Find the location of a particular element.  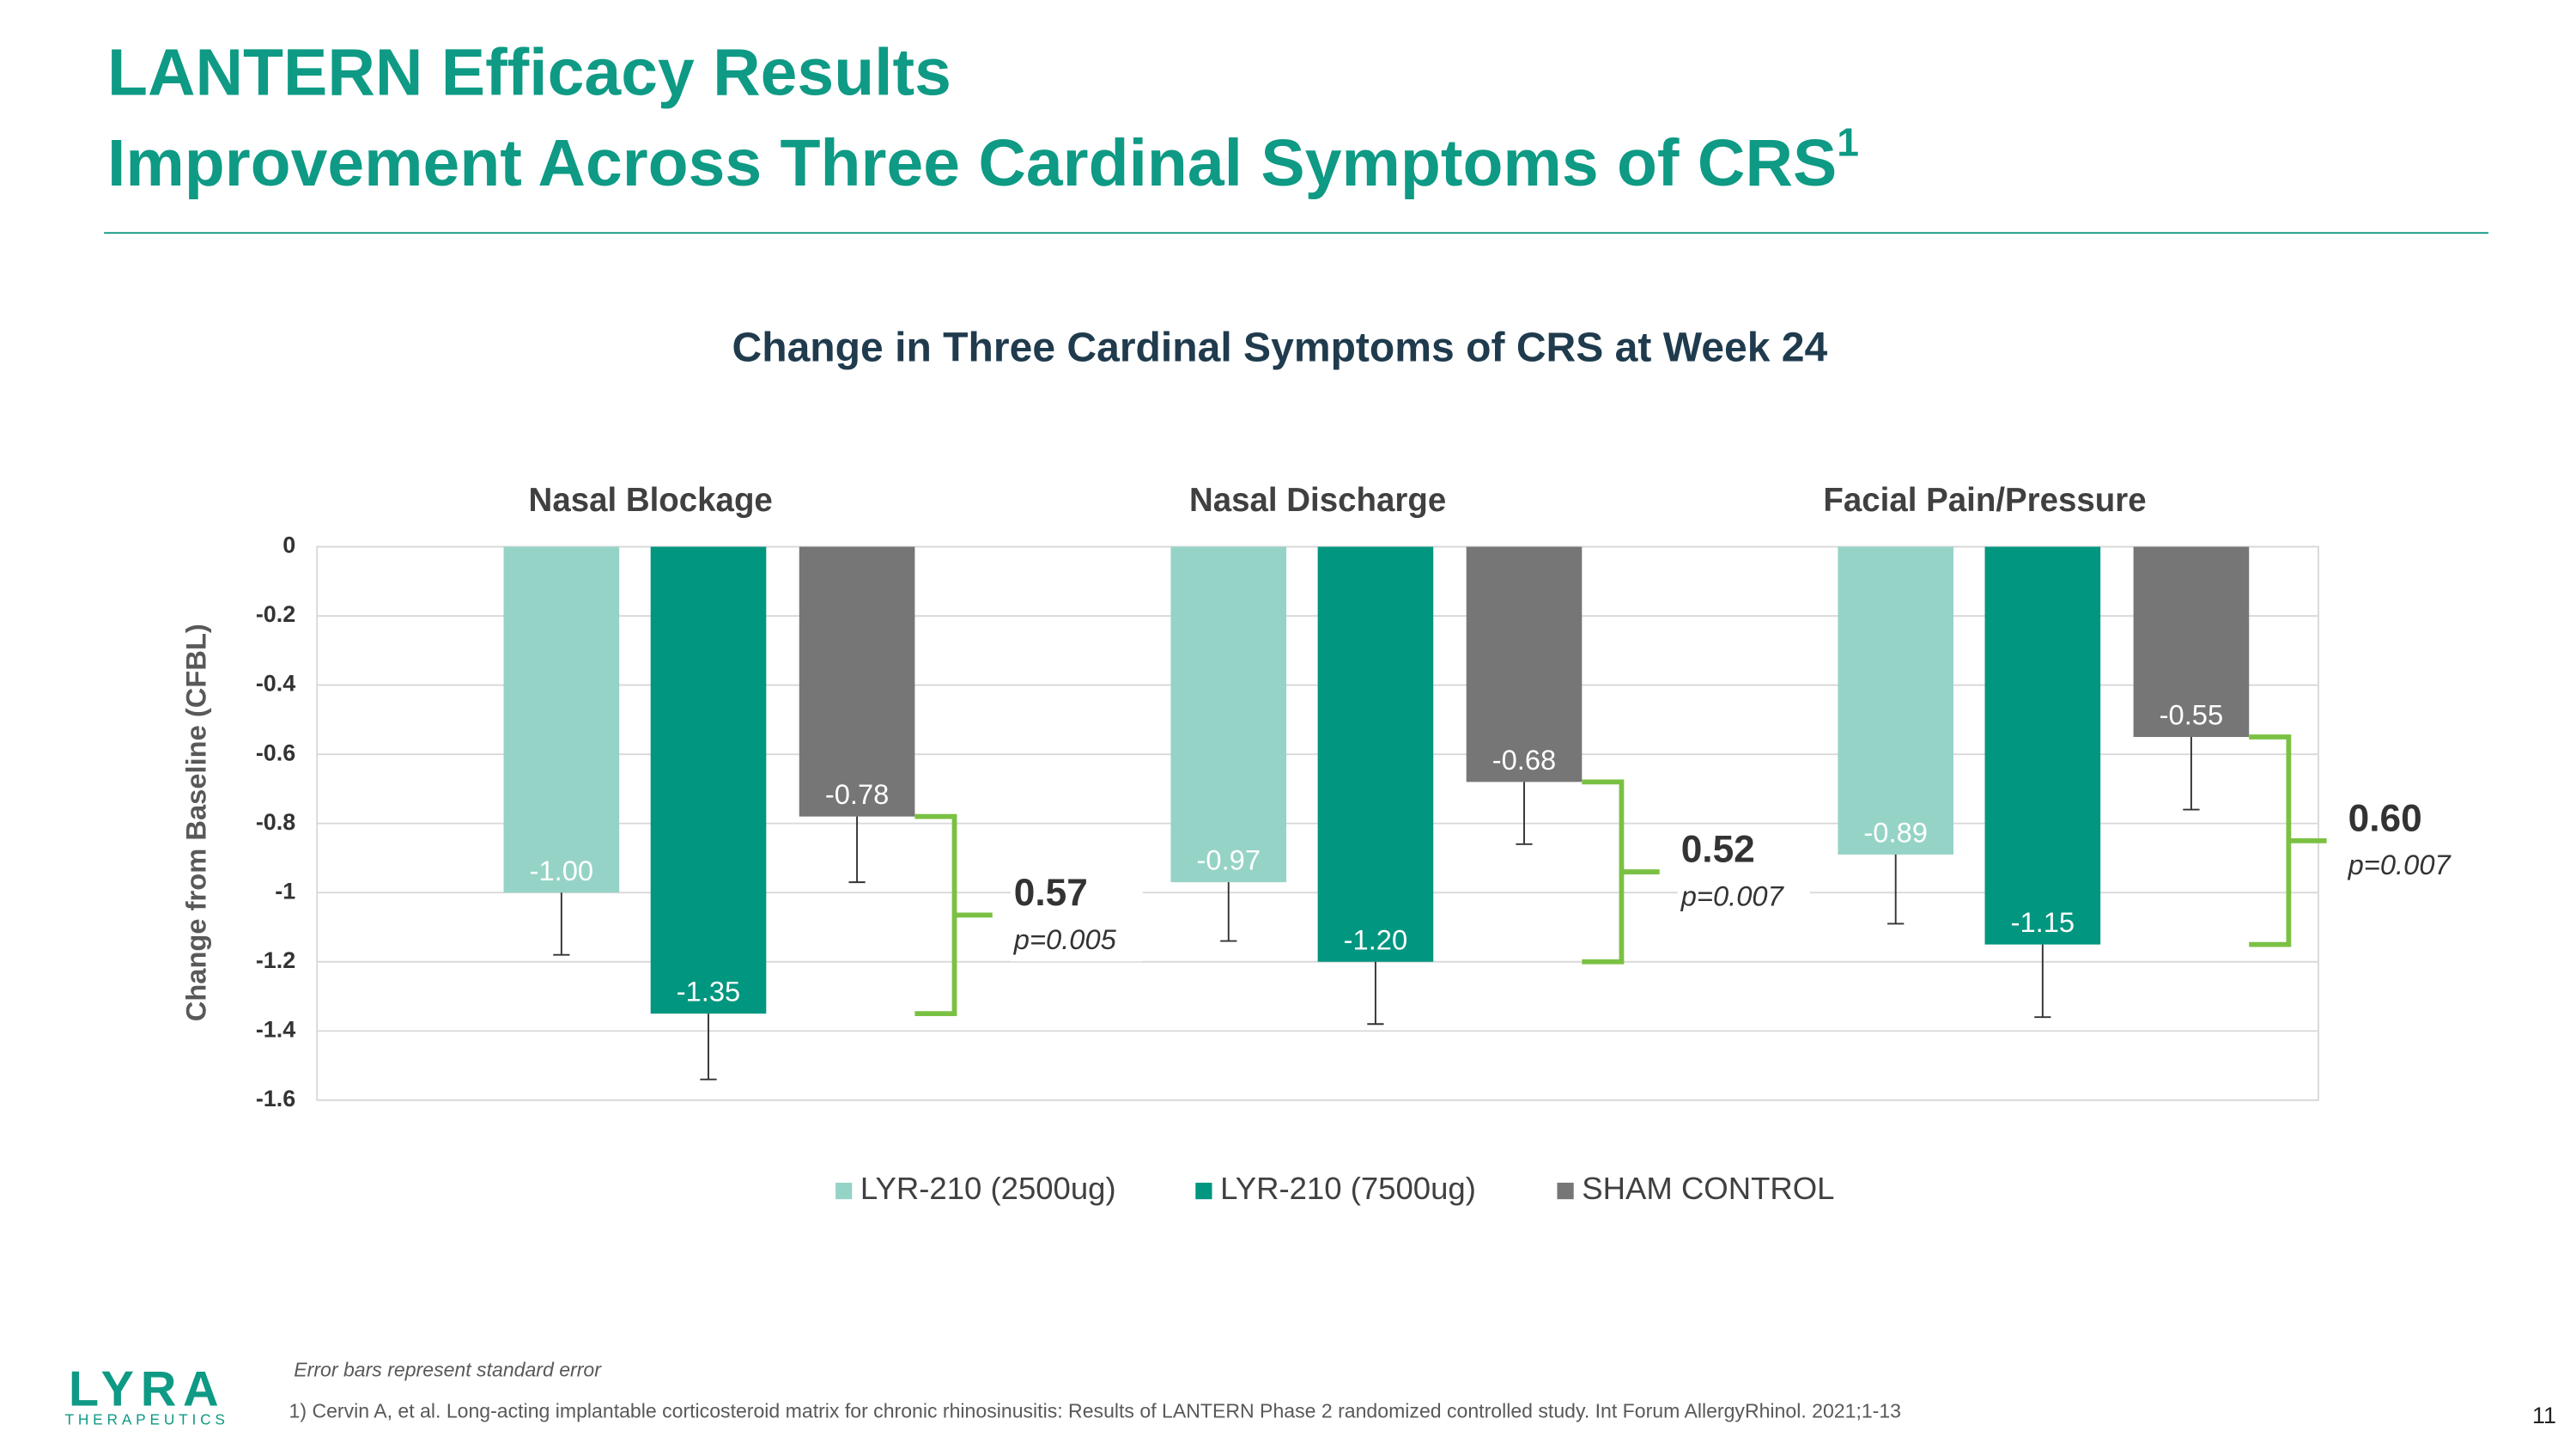

y-tick-label: -0.8 is located at coordinates (275, 822).